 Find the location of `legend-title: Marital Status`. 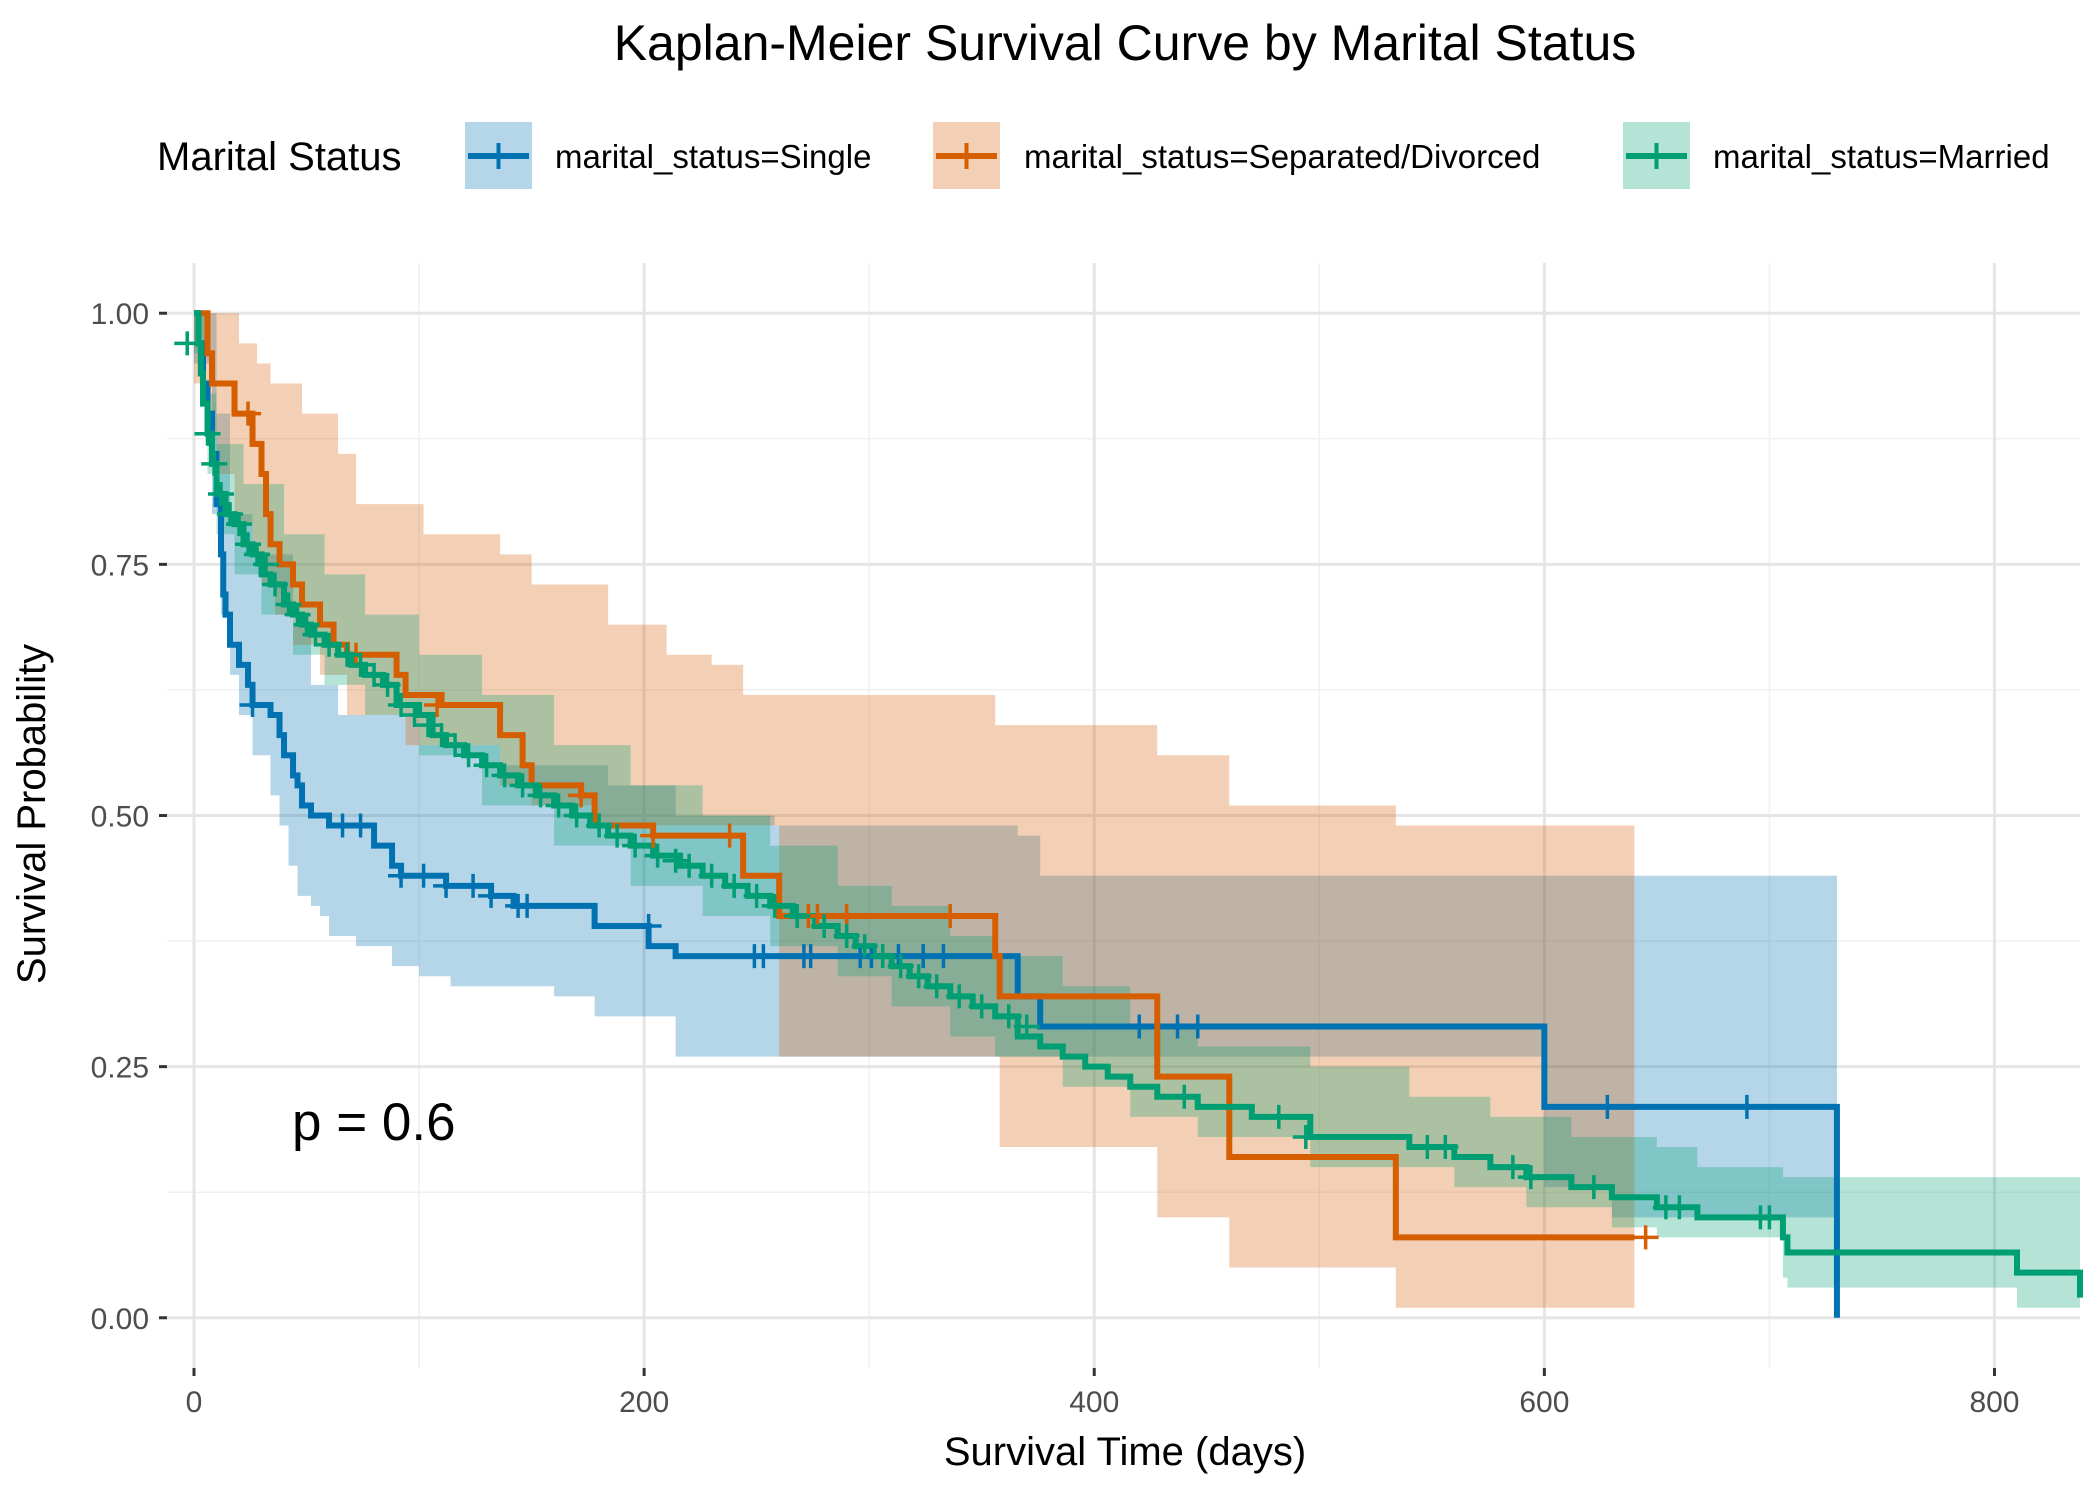

legend-title: Marital Status is located at coordinates (279, 157).